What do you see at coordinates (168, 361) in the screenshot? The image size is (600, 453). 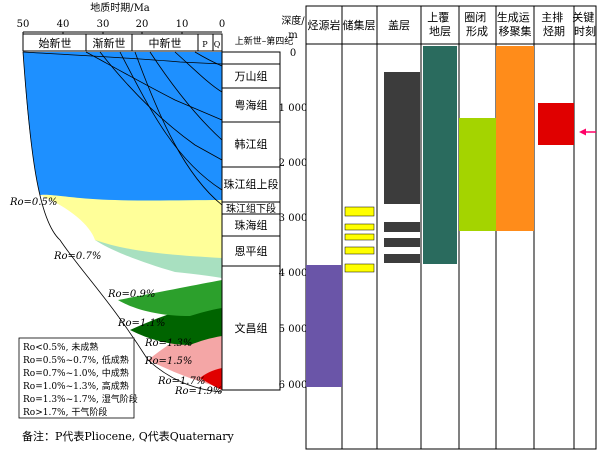 I see `ro-label: Ro=1.5%` at bounding box center [168, 361].